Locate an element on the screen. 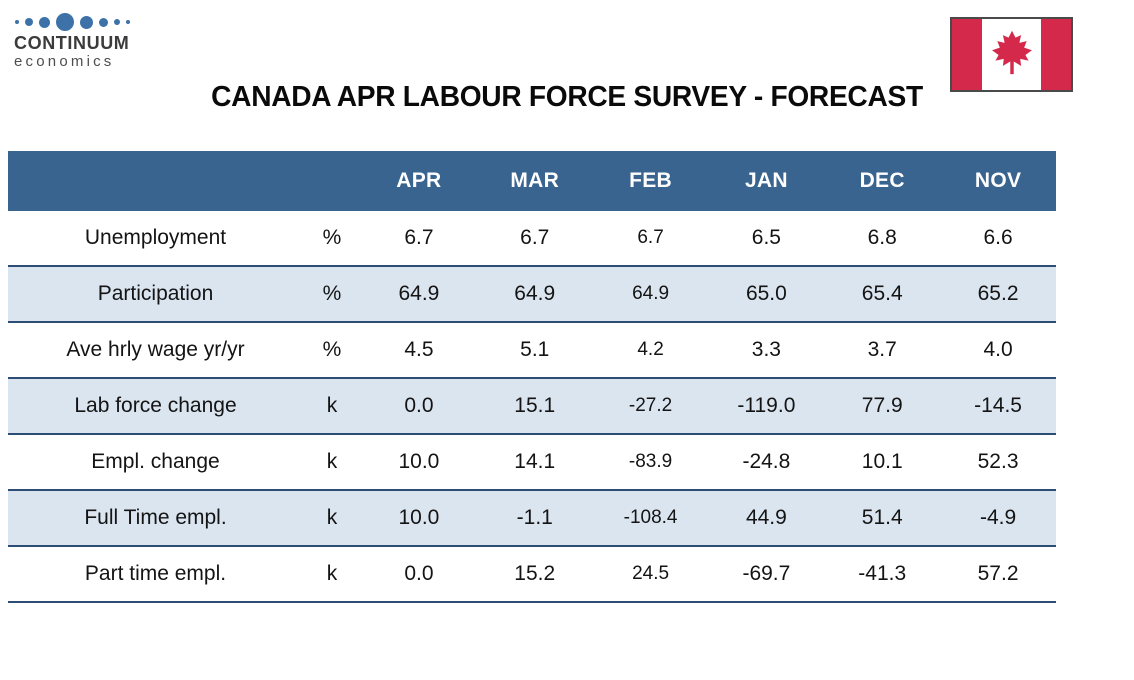 This screenshot has height=680, width=1134. cell-jan: 44.9 is located at coordinates (766, 517).